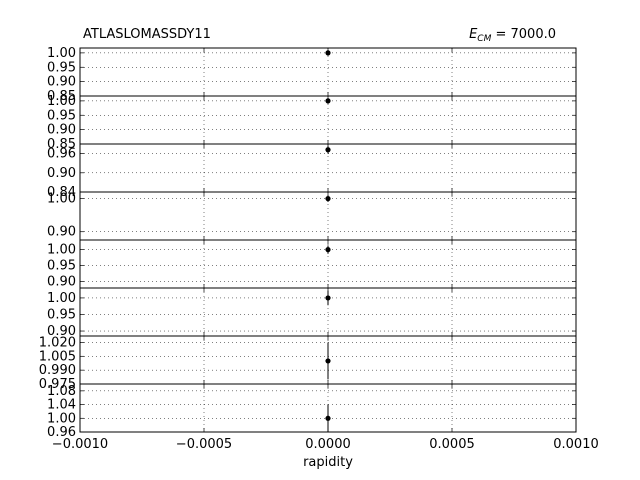 The height and width of the screenshot is (480, 640). I want to click on x-tick-label: −0.0005, so click(204, 444).